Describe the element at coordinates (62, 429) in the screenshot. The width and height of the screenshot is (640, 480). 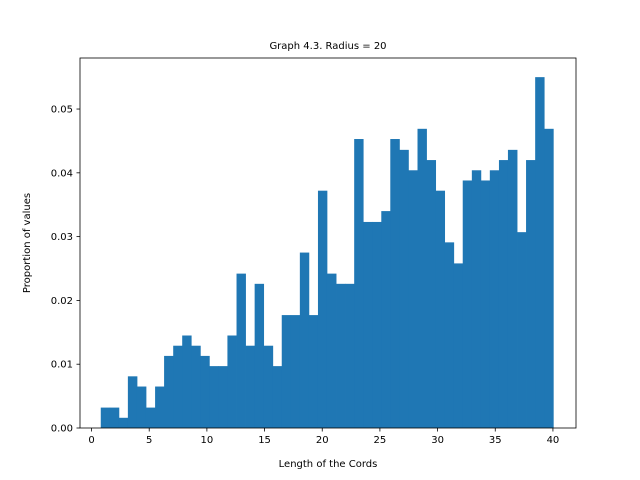
I see `y-tick-label: 0.00` at that location.